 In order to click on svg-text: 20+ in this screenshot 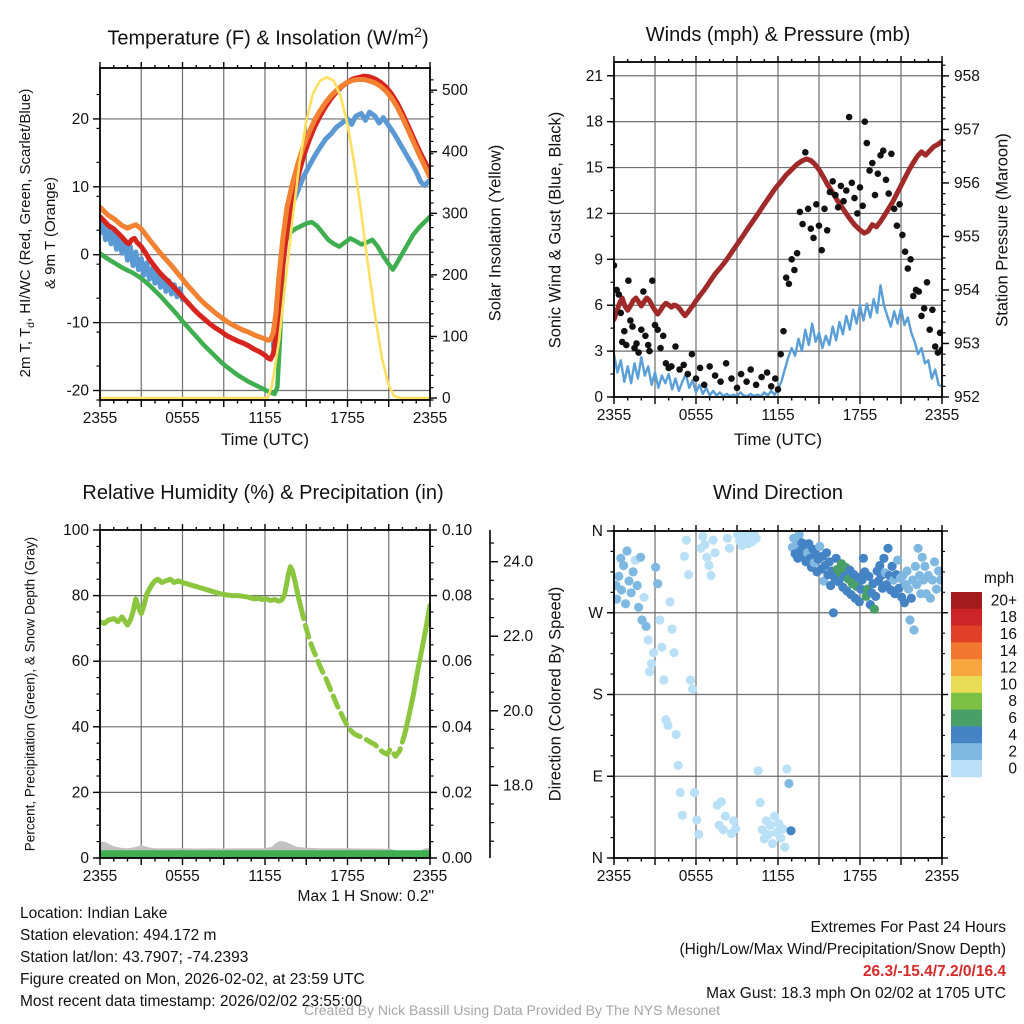, I will do `click(1004, 600)`.